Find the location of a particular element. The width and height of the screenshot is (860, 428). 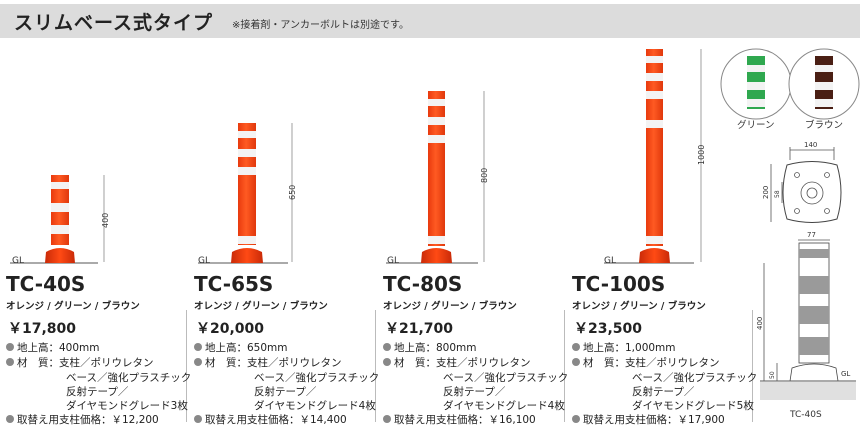

diagram-gl: GL is located at coordinates (846, 374).